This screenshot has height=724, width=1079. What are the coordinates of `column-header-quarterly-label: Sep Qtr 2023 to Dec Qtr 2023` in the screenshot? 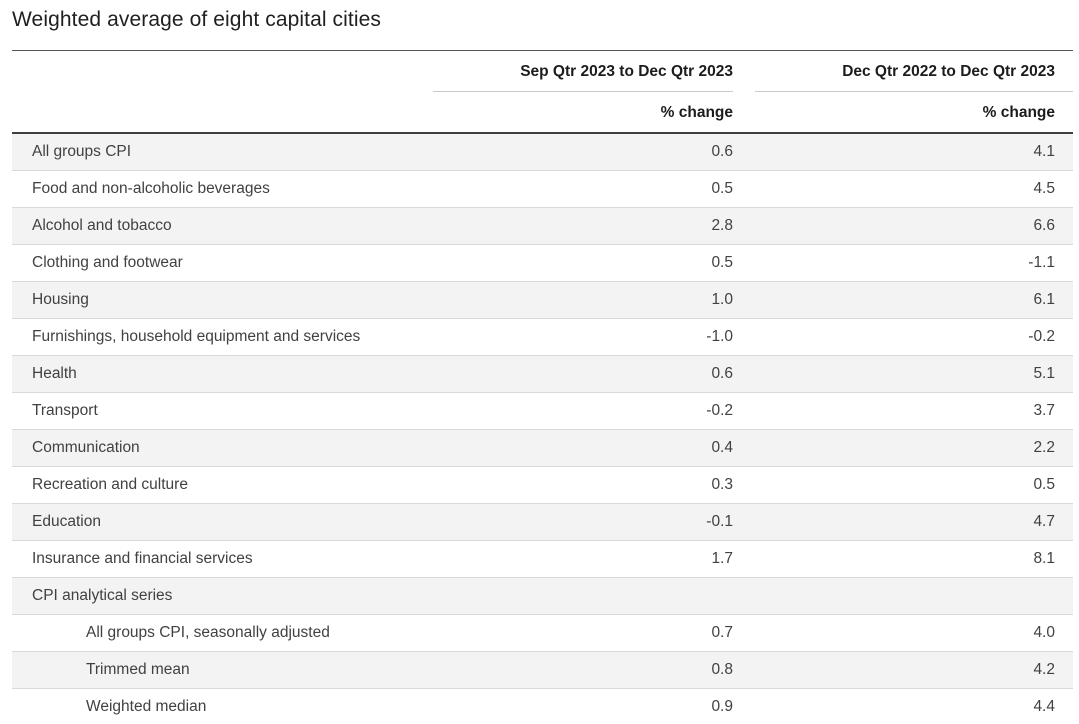 It's located at (583, 71).